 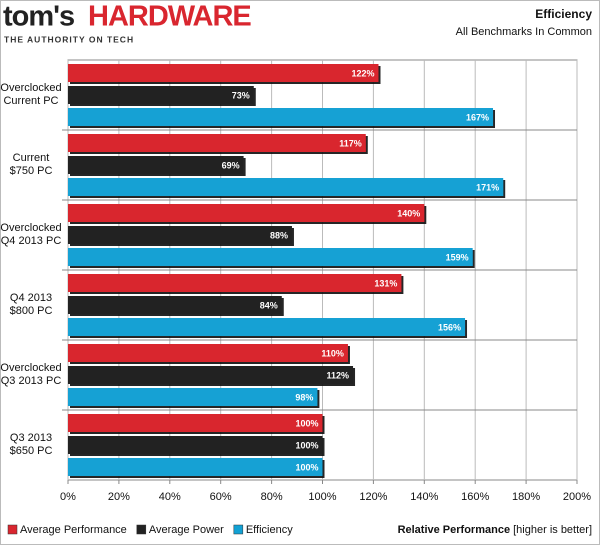 What do you see at coordinates (362, 73) in the screenshot?
I see `value-label: 122%` at bounding box center [362, 73].